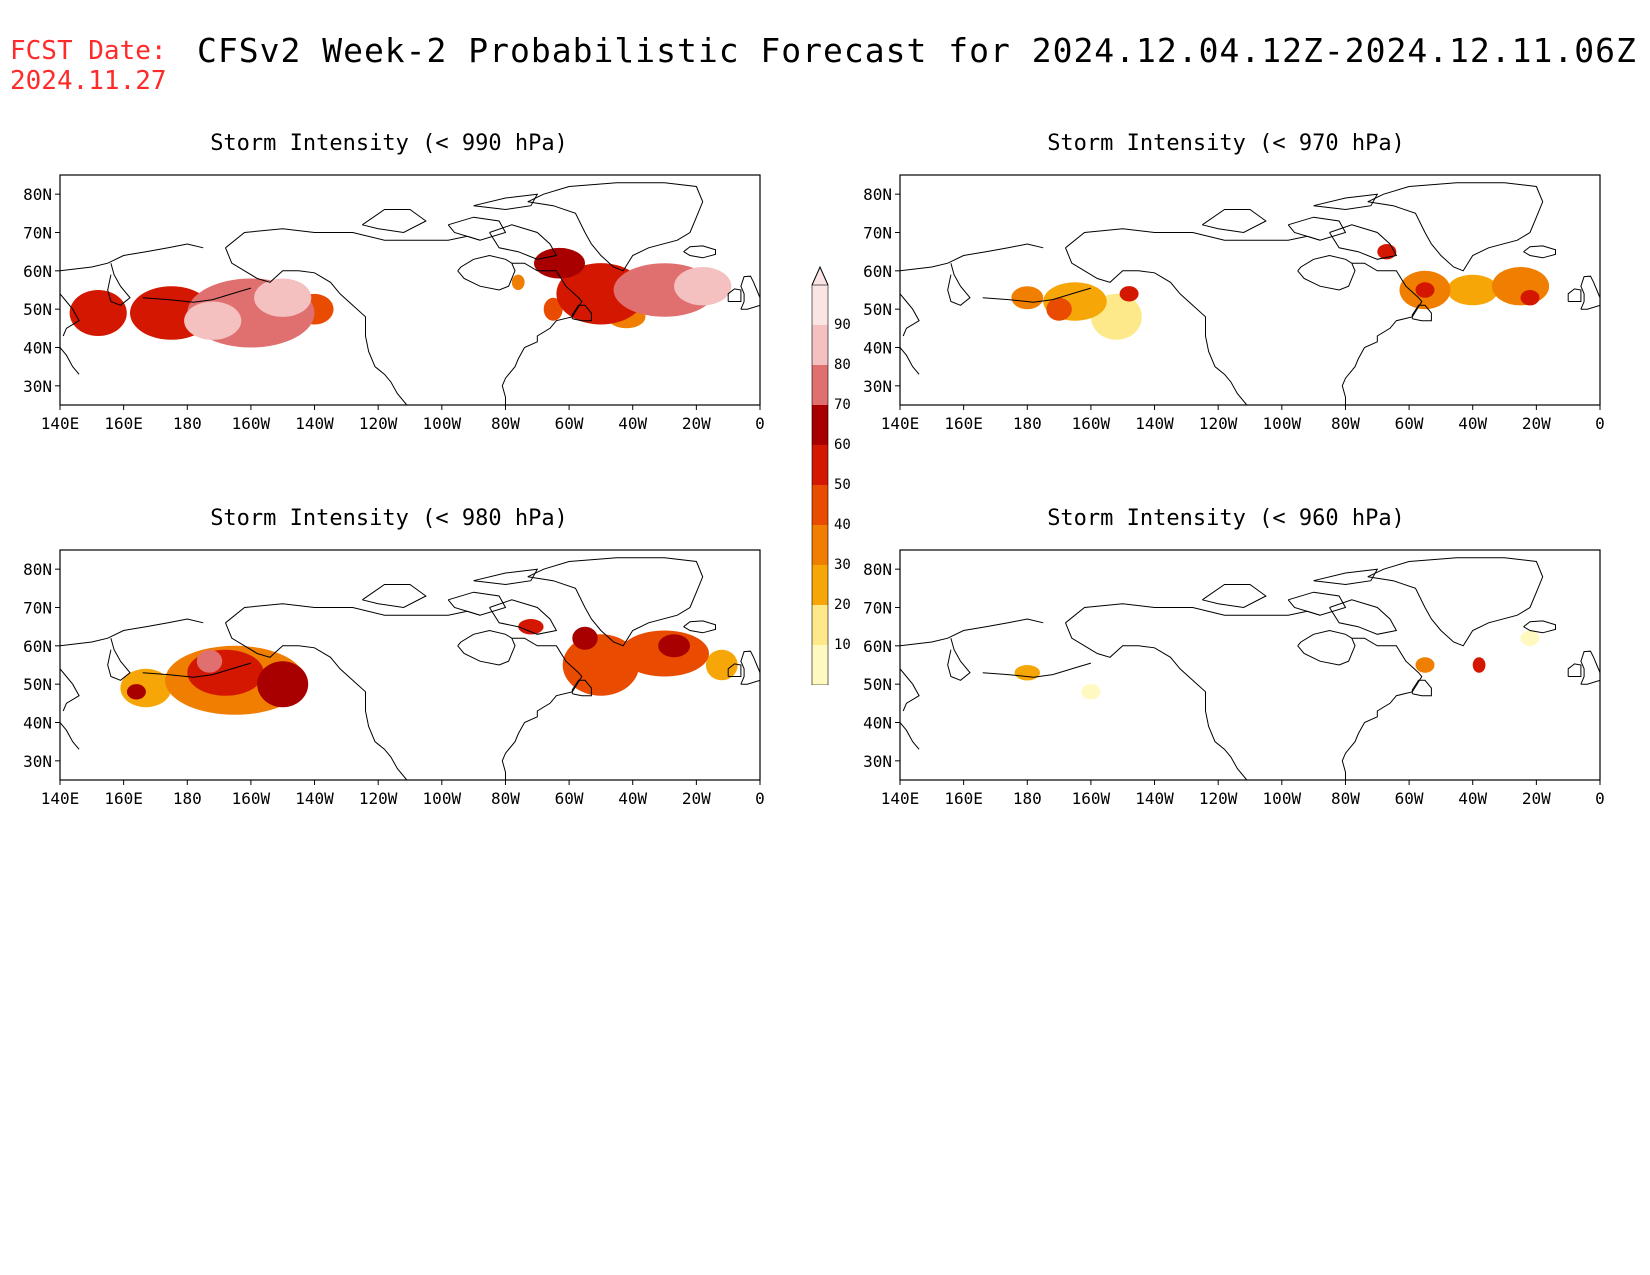  Describe the element at coordinates (842, 365) in the screenshot. I see `colorbar-label: 80` at that location.